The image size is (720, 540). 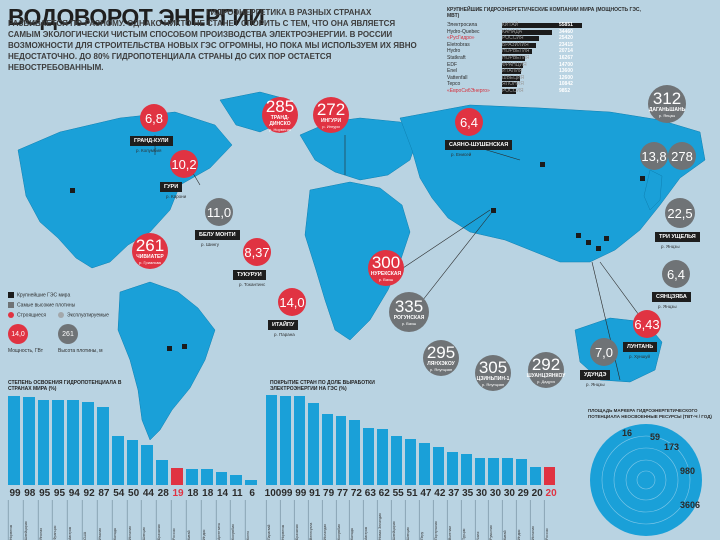 What do you see at coordinates (286, 520) in the screenshot?
I see `bar-category: Норвегия` at bounding box center [286, 520].